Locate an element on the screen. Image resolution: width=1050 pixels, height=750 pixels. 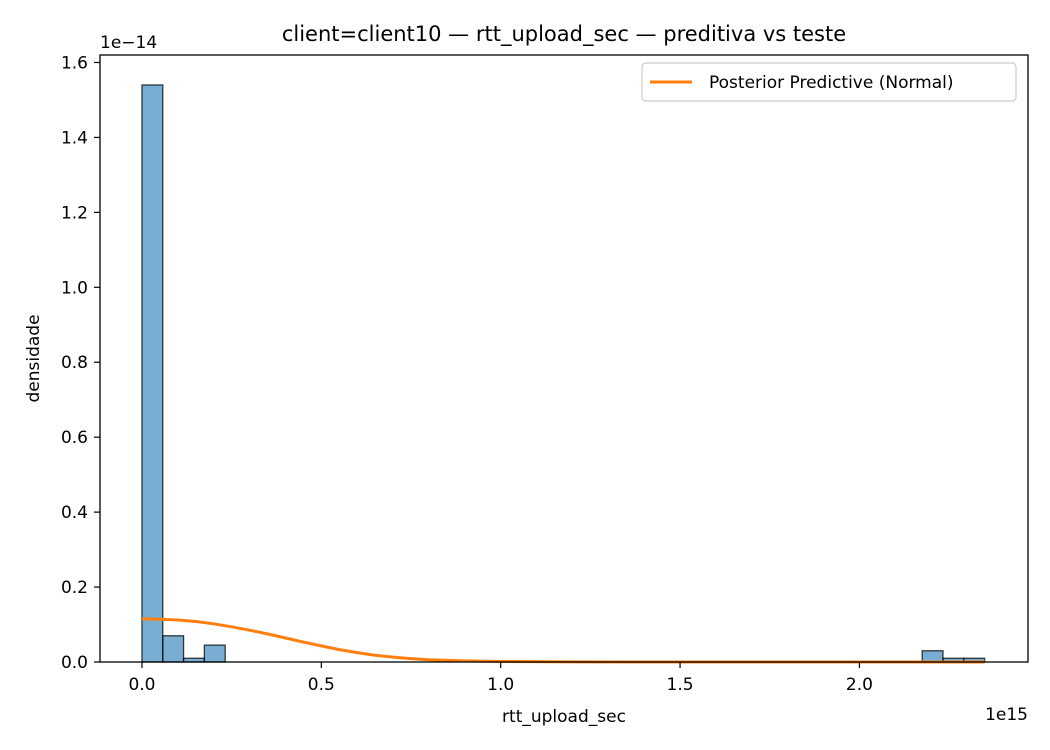
x-tick-label: 0.0 is located at coordinates (141, 685).